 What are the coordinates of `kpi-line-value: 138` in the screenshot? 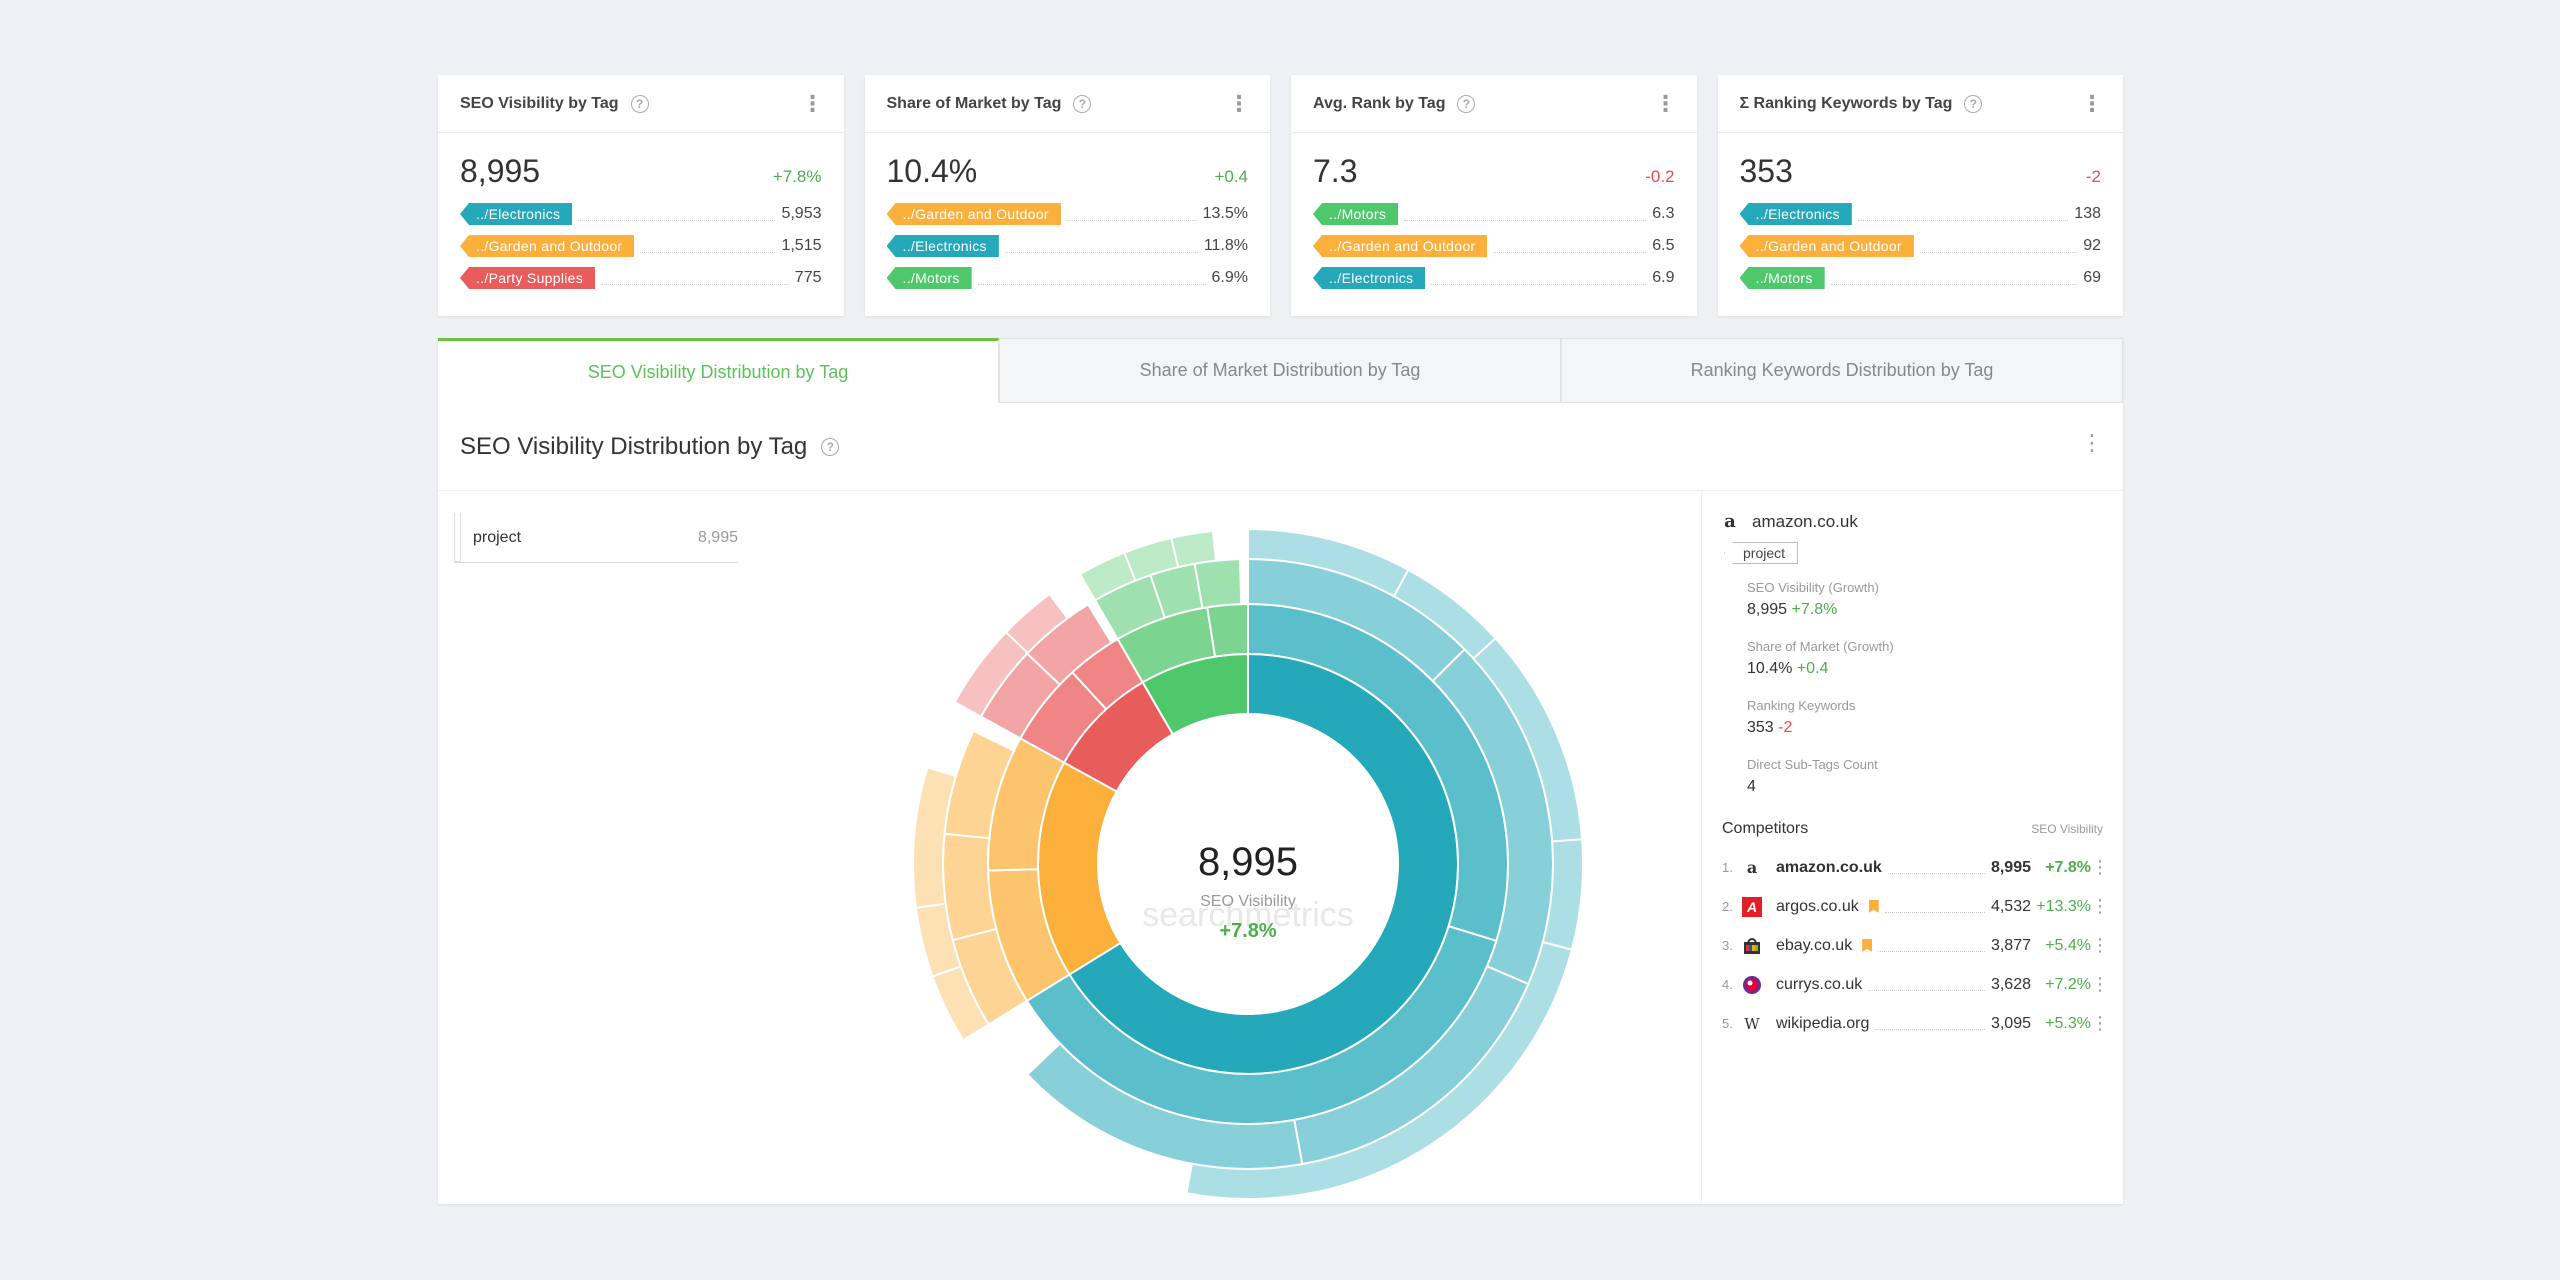 It's located at (2087, 213).